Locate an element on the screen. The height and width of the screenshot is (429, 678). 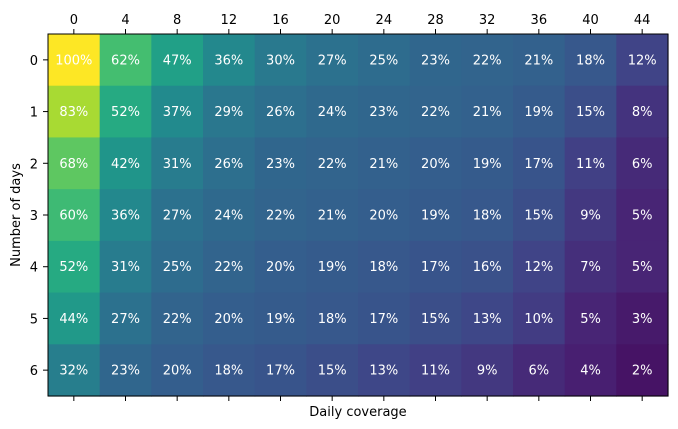
cell-value-label: 42% is located at coordinates (125, 164).